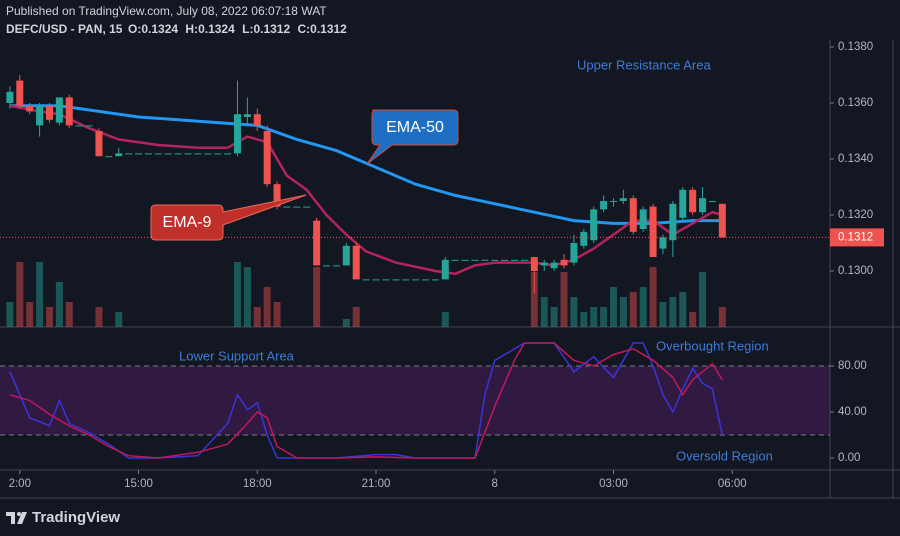 The image size is (900, 536). What do you see at coordinates (724, 455) in the screenshot?
I see `annotation: Oversold Region` at bounding box center [724, 455].